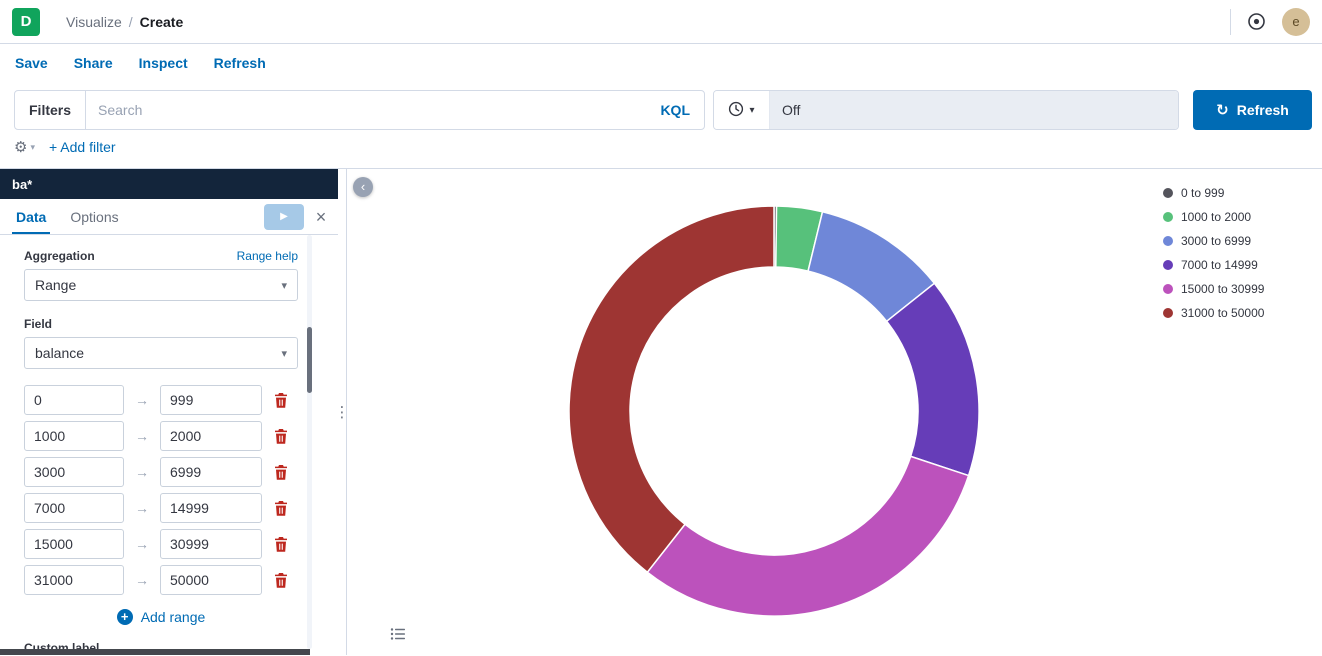 The height and width of the screenshot is (656, 1322). I want to click on field-label: Field, so click(38, 324).